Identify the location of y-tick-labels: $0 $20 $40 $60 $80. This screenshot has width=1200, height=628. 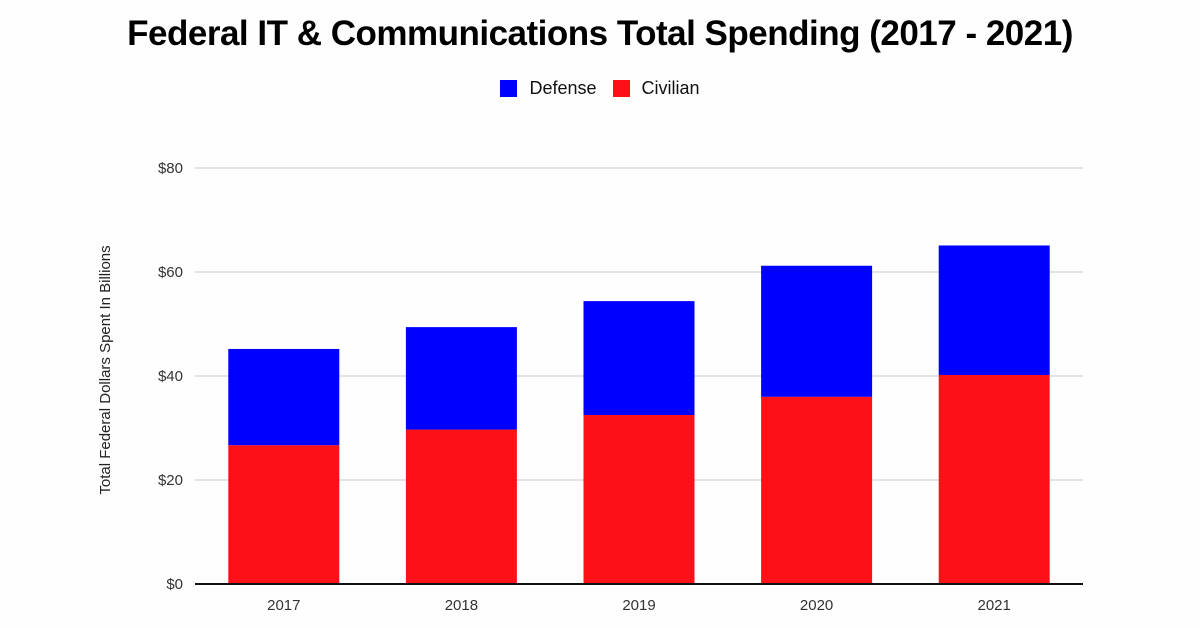
(170, 376).